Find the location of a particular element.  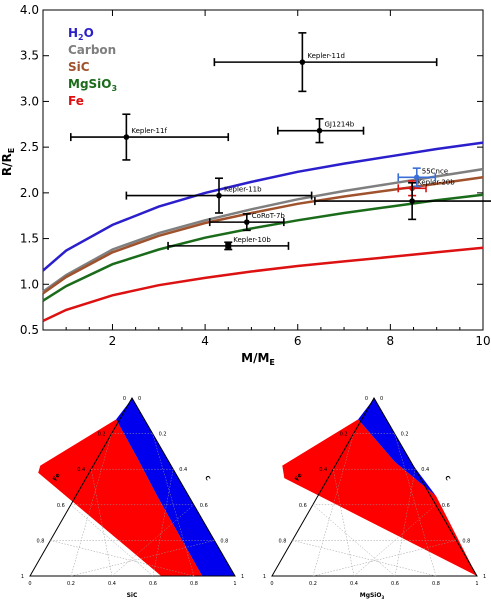

point-label: Kepler-11f is located at coordinates (149, 131).